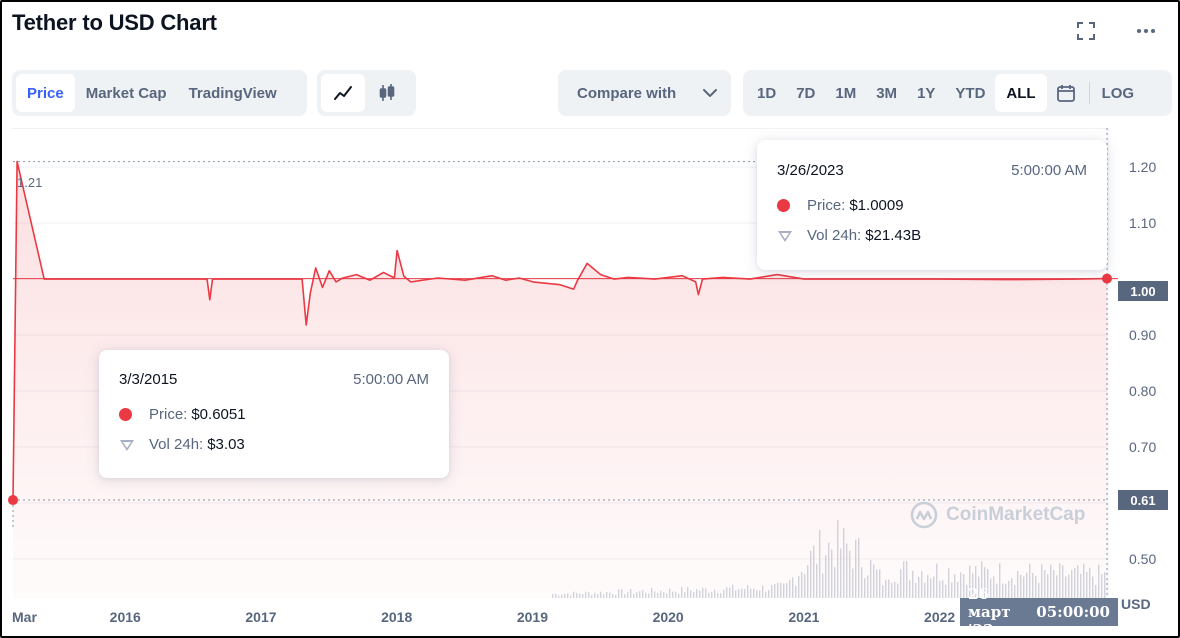 This screenshot has height=638, width=1180. I want to click on tooltip-first-vol-label: Vol 24h:, so click(176, 444).